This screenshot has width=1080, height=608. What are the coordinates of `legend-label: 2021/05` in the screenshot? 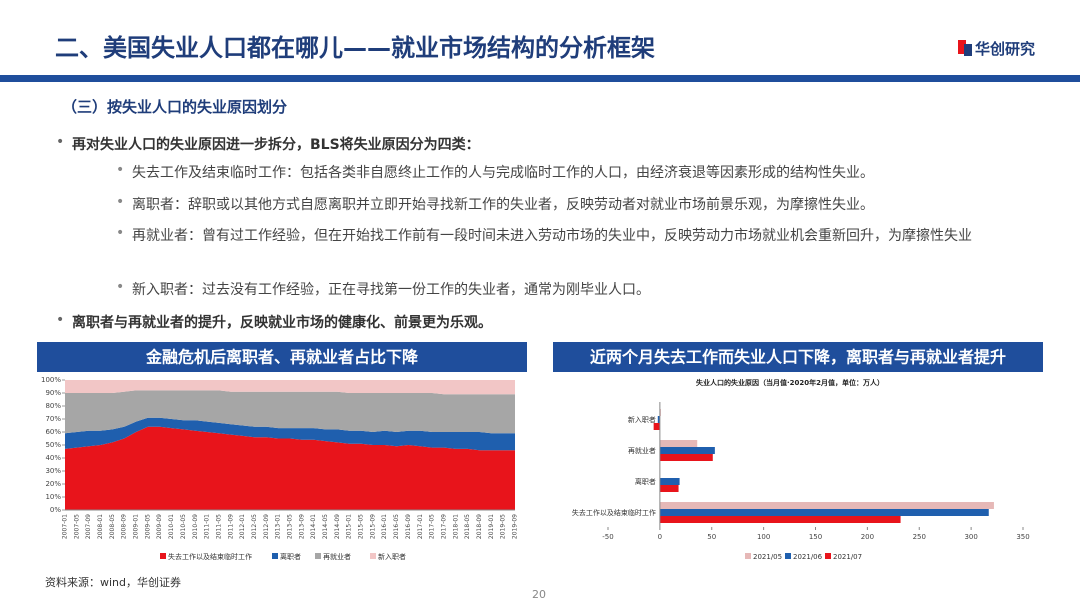 It's located at (767, 557).